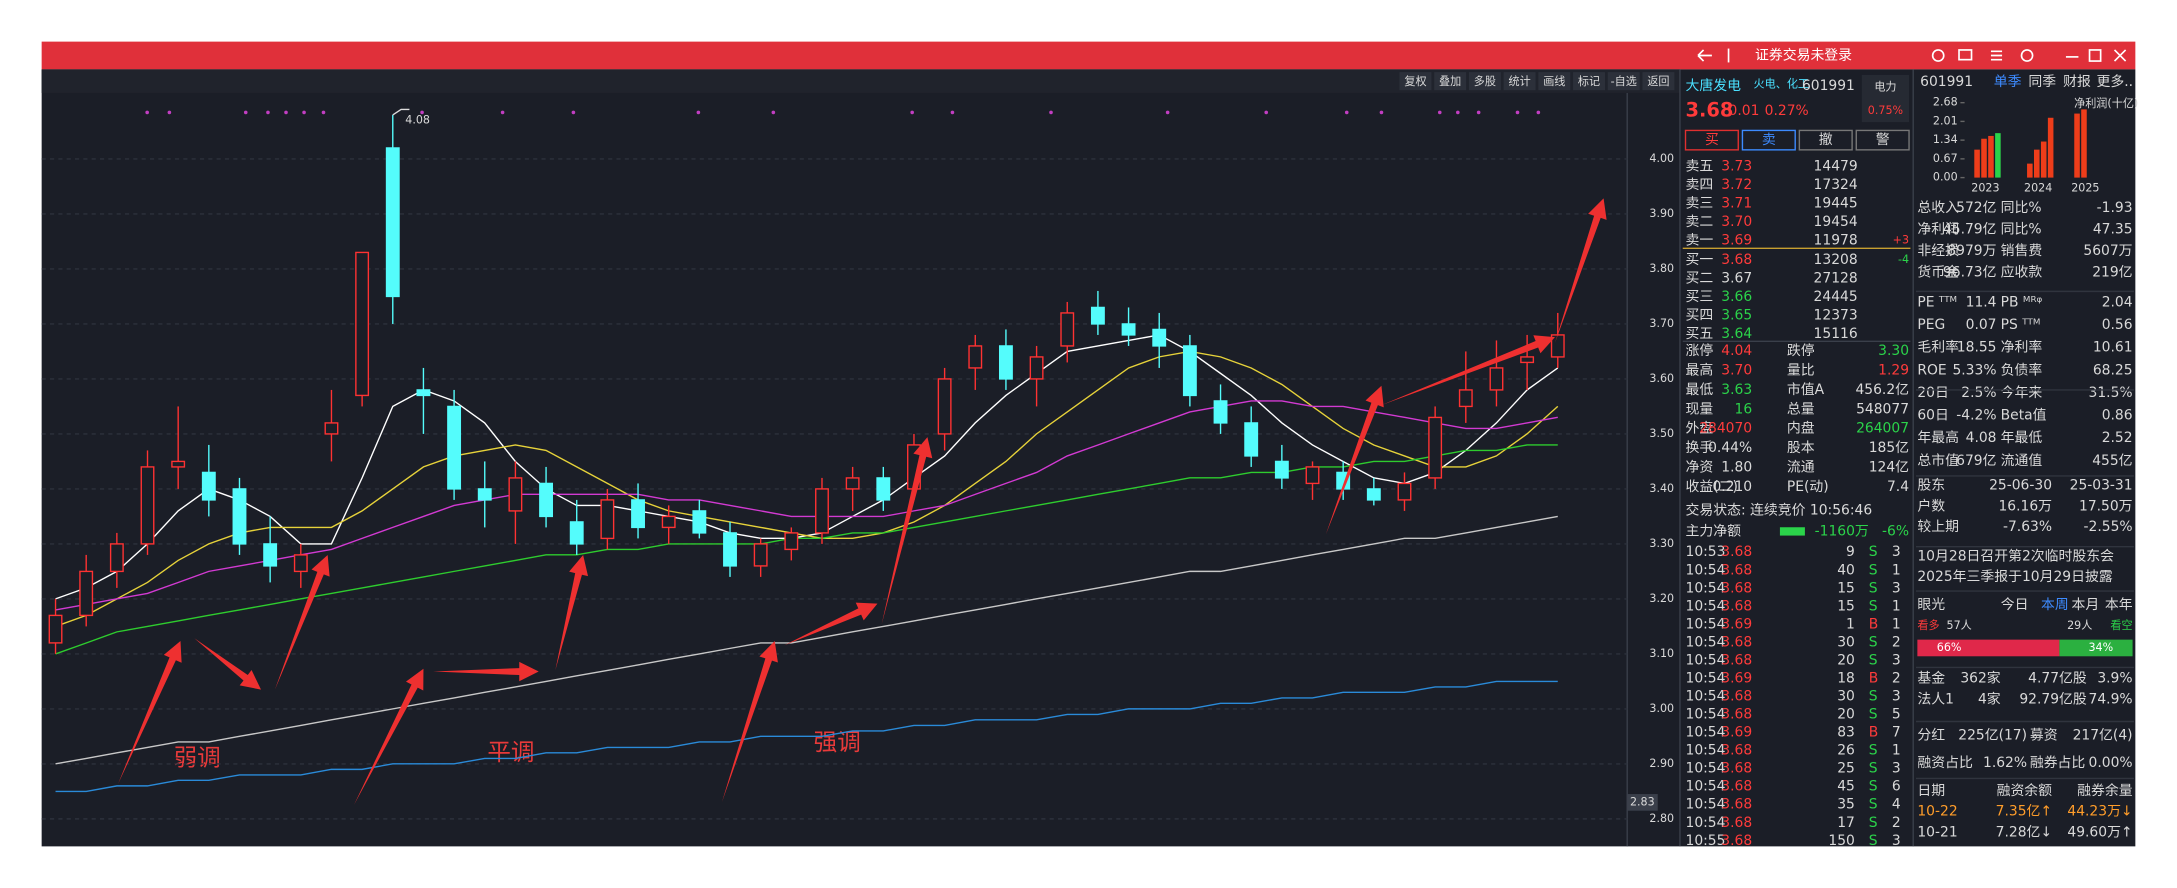  What do you see at coordinates (1874, 678) in the screenshot?
I see `tick-side: B` at bounding box center [1874, 678].